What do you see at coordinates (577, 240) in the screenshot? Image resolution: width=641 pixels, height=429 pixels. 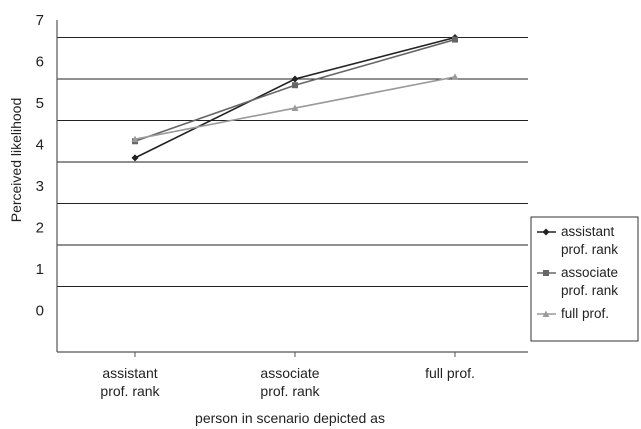 I see `legend-entry-0: assistant prof. rank` at bounding box center [577, 240].